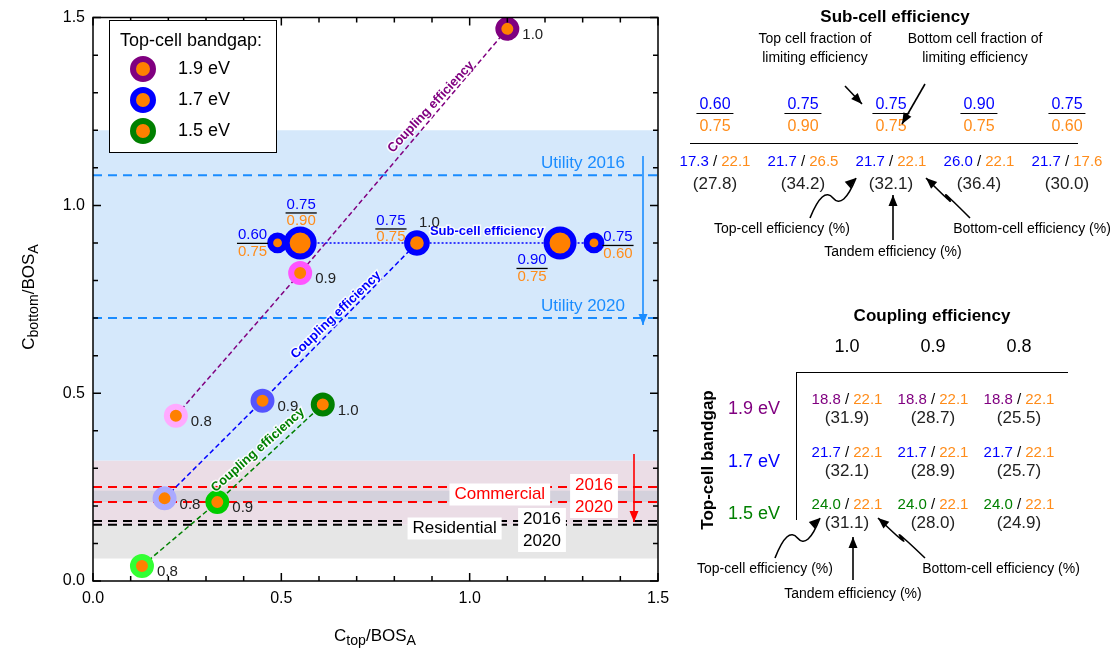 The height and width of the screenshot is (659, 1114). What do you see at coordinates (1067, 160) in the screenshot?
I see `text: 21.7 / 17.6` at bounding box center [1067, 160].